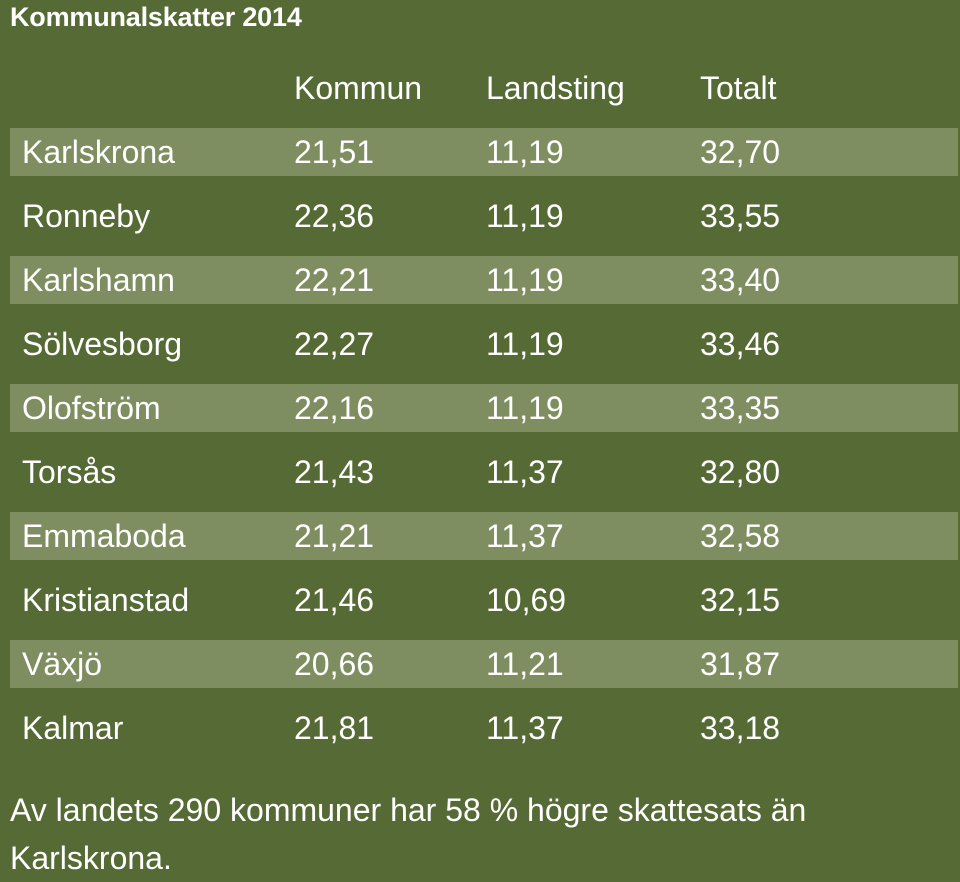  I want to click on row-totalt-value: 32,15, so click(740, 600).